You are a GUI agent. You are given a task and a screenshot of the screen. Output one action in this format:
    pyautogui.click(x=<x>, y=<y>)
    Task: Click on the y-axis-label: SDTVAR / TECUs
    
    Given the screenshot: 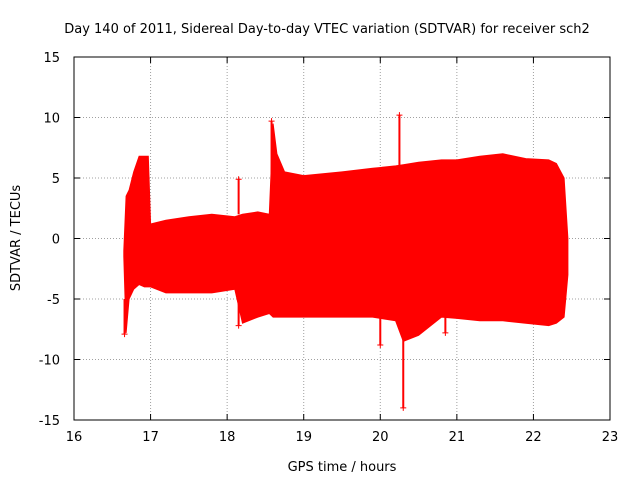 What is the action you would take?
    pyautogui.click(x=16, y=238)
    